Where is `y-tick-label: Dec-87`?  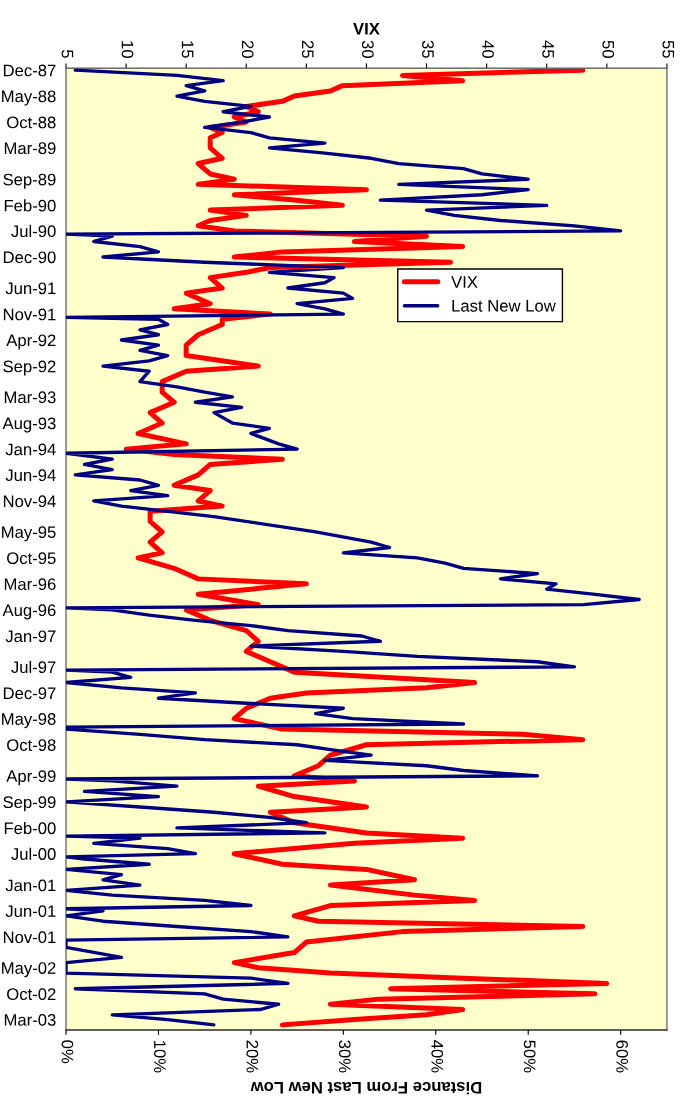
y-tick-label: Dec-87 is located at coordinates (29, 70).